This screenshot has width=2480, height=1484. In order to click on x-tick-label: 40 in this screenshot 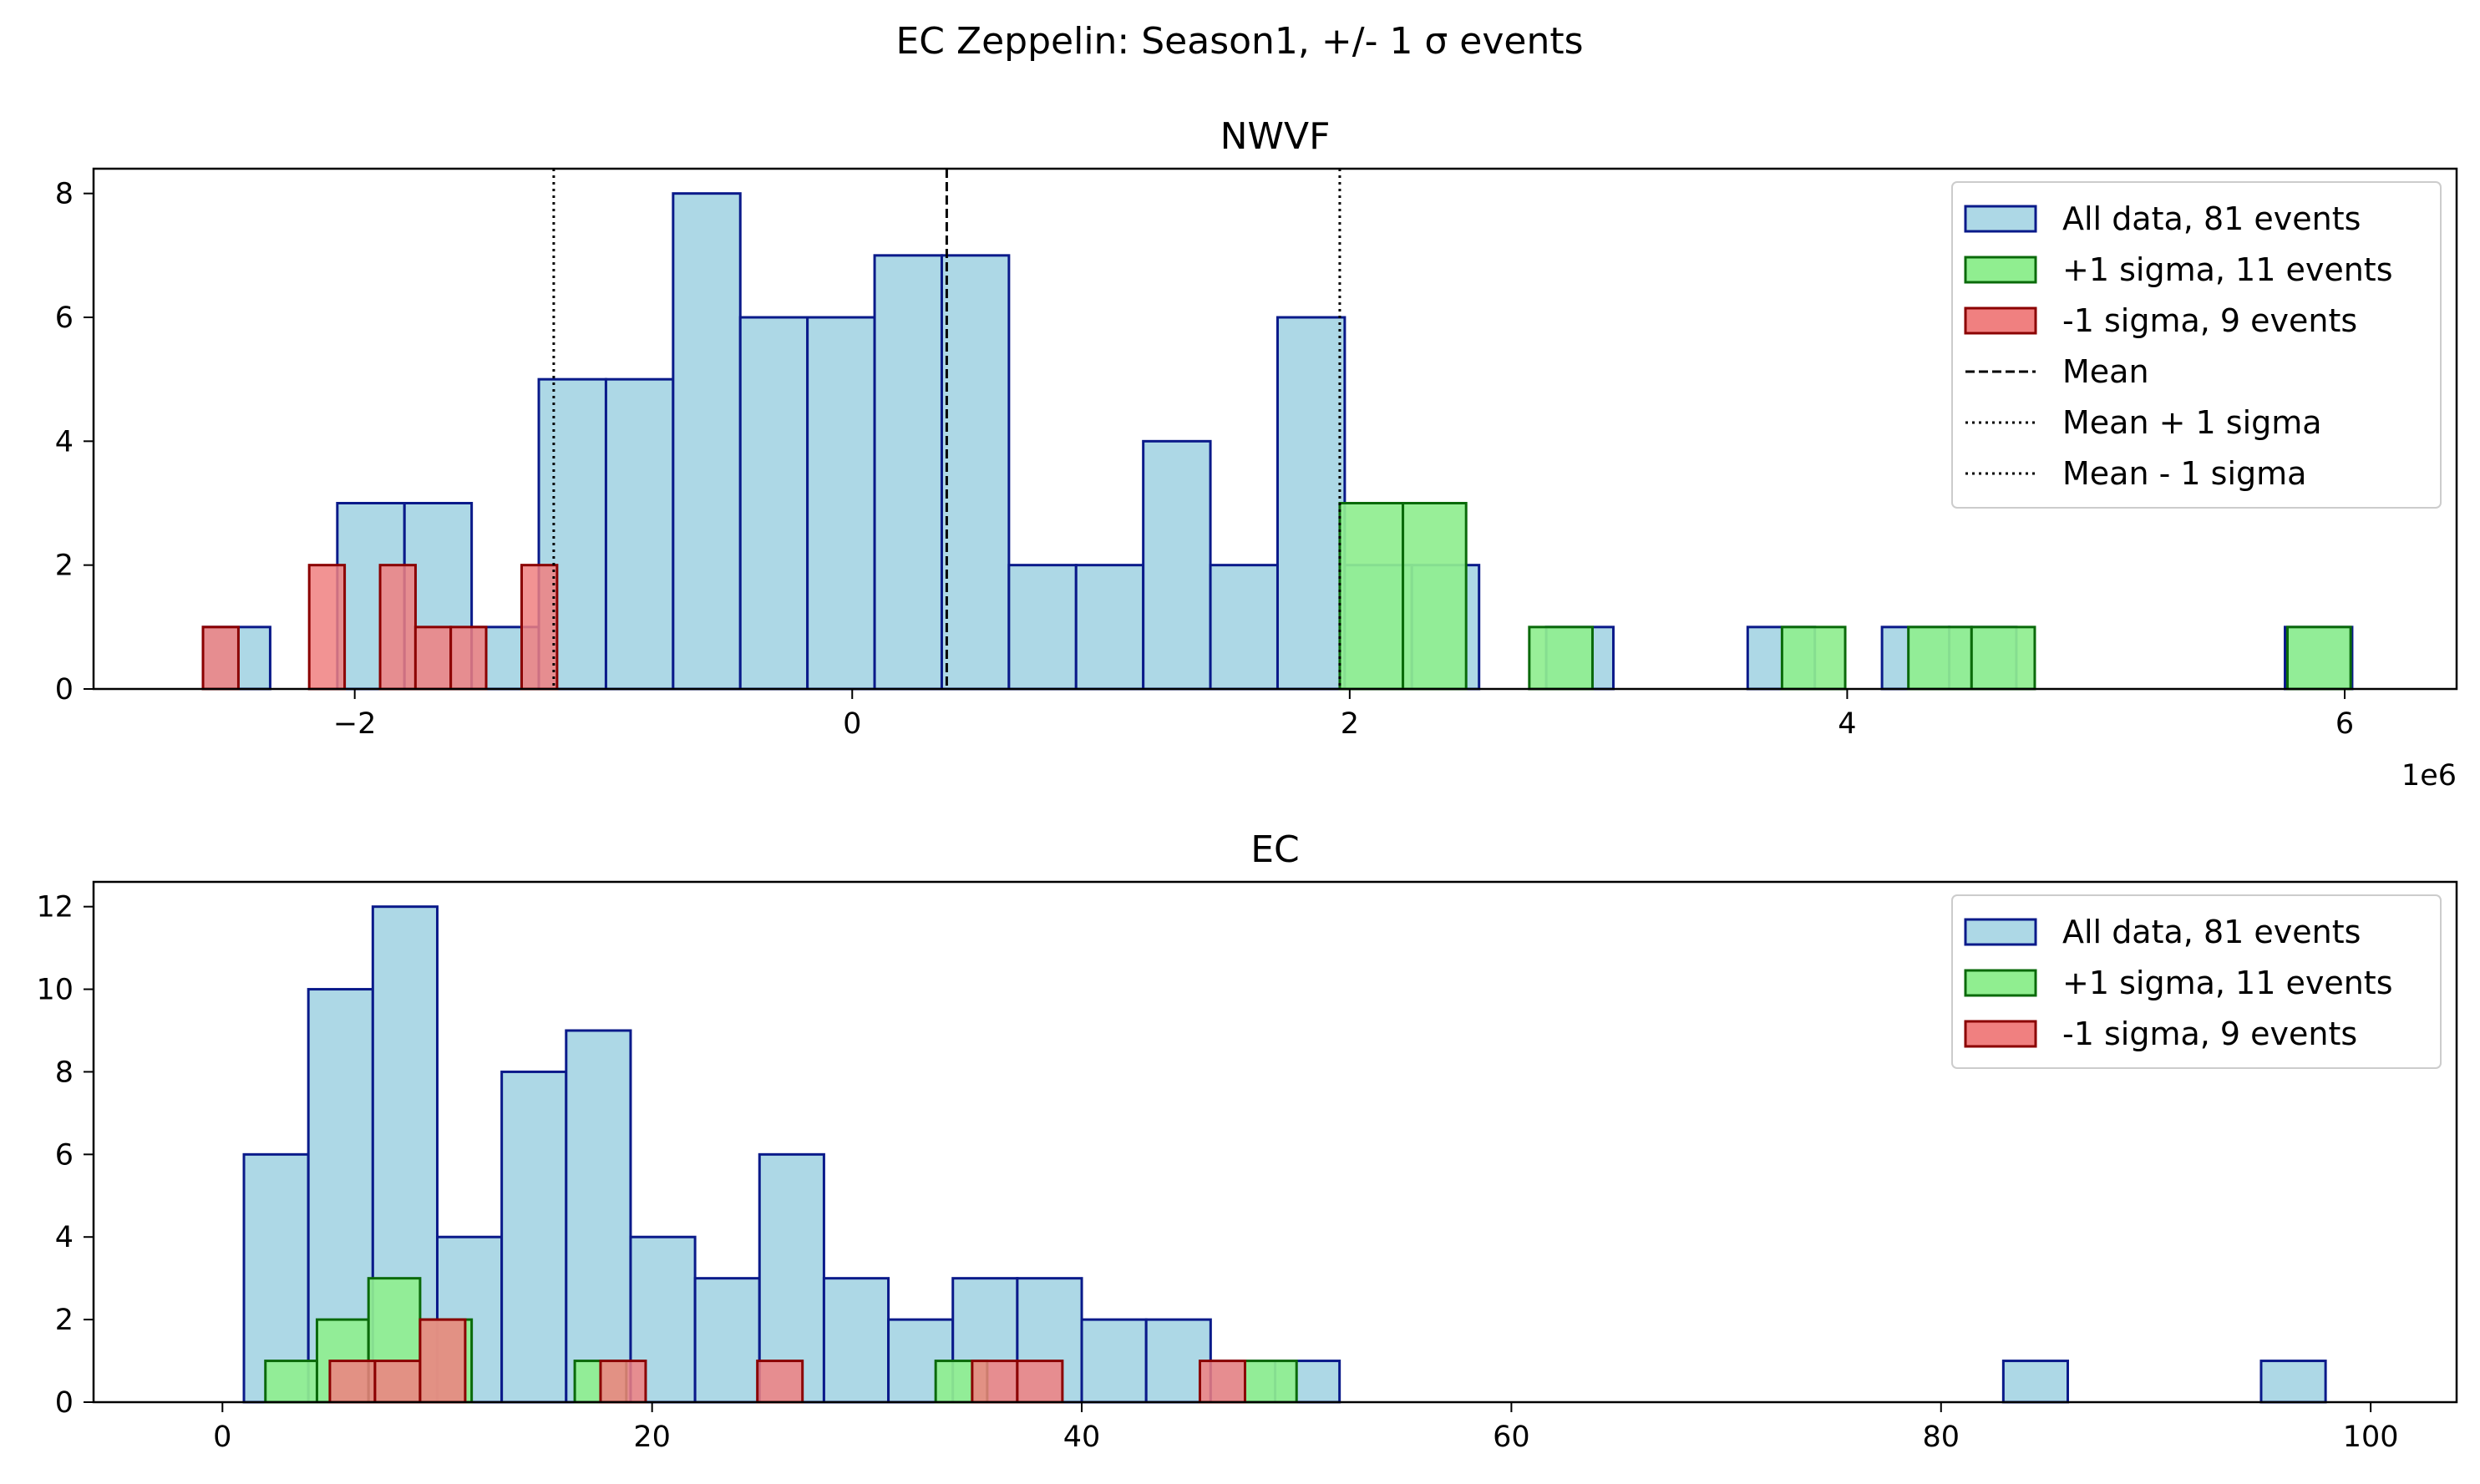, I will do `click(1082, 1437)`.